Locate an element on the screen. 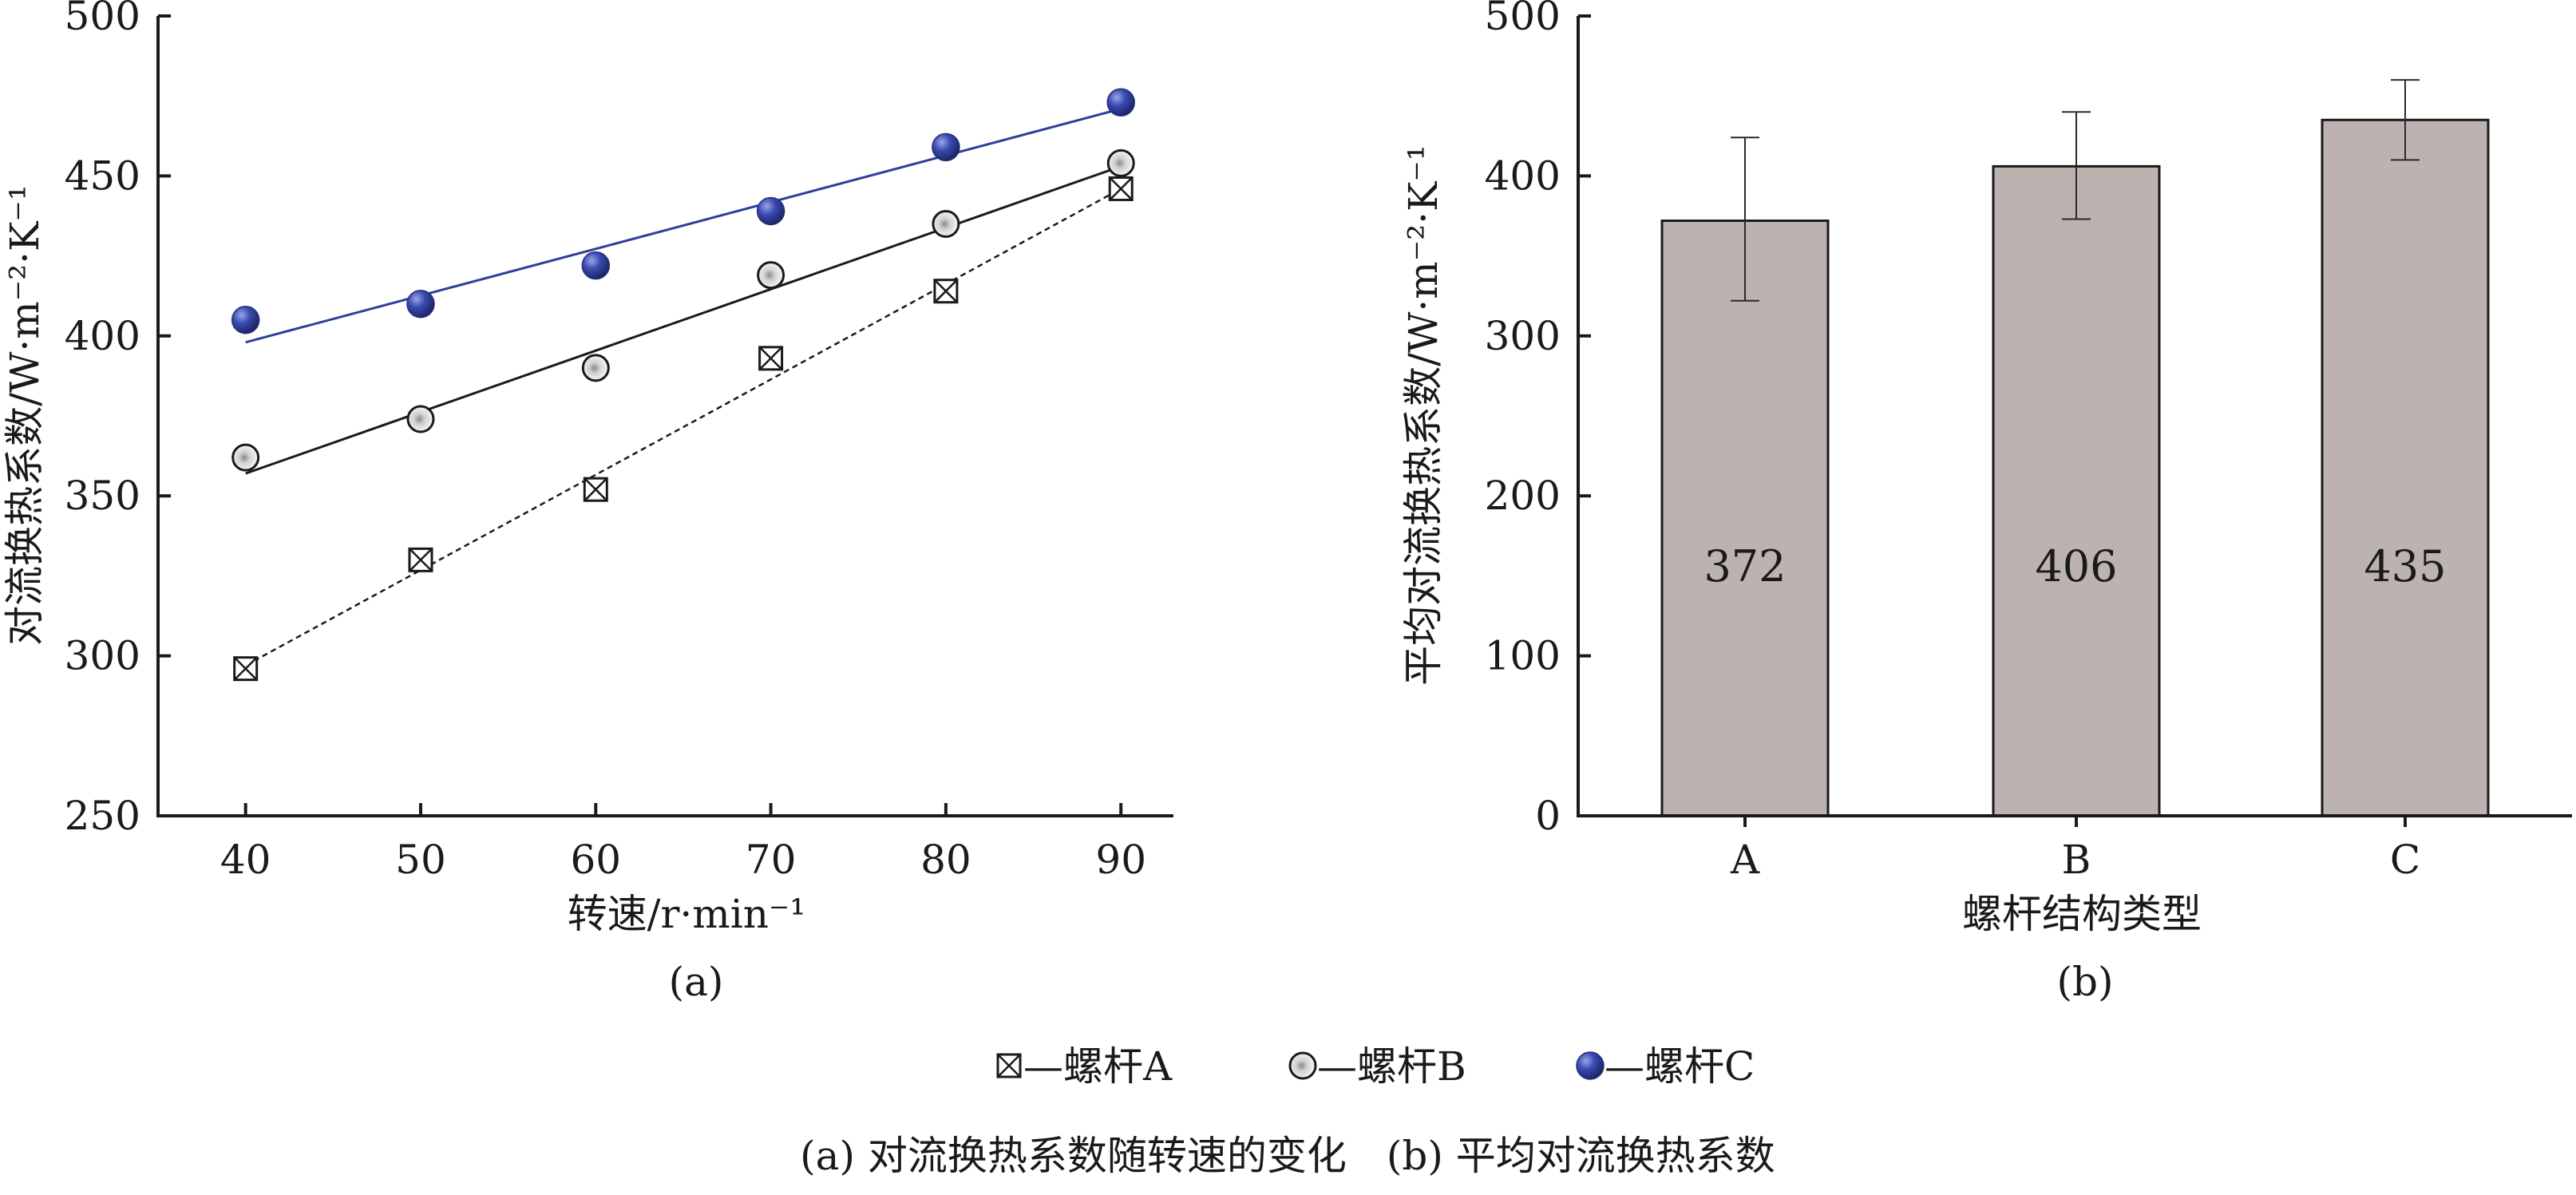 The image size is (2576, 1195). filled-circle-marker-icon is located at coordinates (1590, 1065).